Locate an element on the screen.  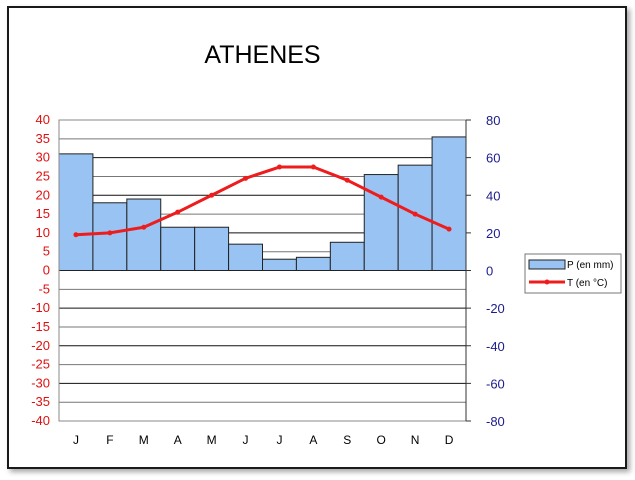
right-tick-label: -20 is located at coordinates (495, 308).